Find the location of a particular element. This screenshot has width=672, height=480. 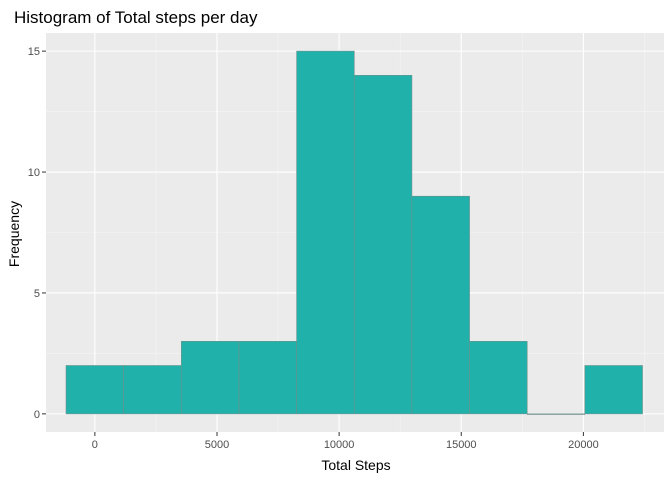

x-tick-label: 0 is located at coordinates (95, 445).